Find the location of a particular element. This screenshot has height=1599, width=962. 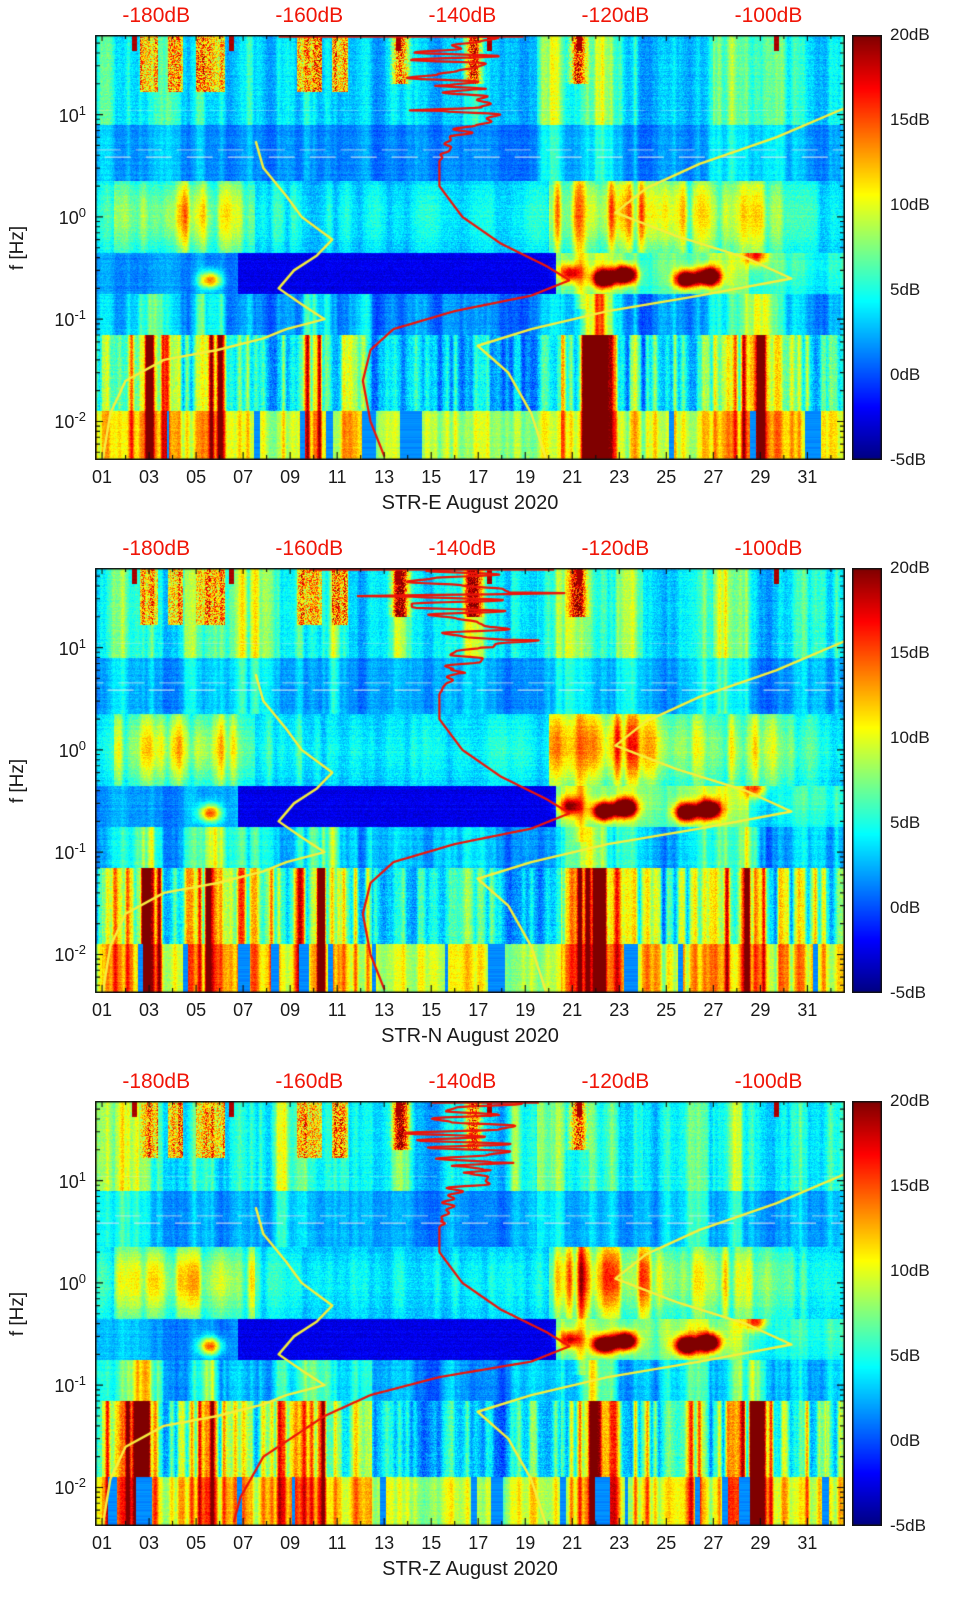

x-tick-label: 13 is located at coordinates (384, 477).